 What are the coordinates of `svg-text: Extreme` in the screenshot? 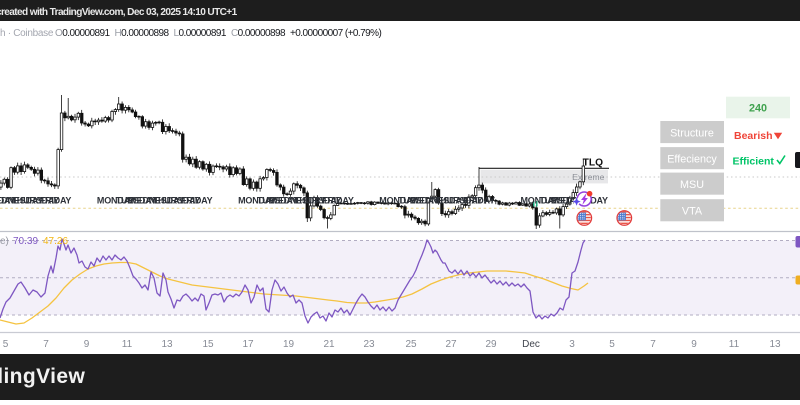 It's located at (588, 177).